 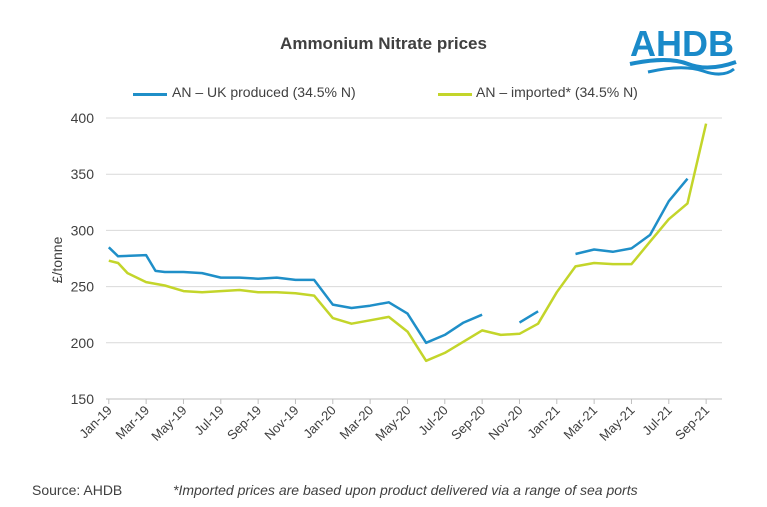 I want to click on y-tick-label: 200, so click(x=83, y=343).